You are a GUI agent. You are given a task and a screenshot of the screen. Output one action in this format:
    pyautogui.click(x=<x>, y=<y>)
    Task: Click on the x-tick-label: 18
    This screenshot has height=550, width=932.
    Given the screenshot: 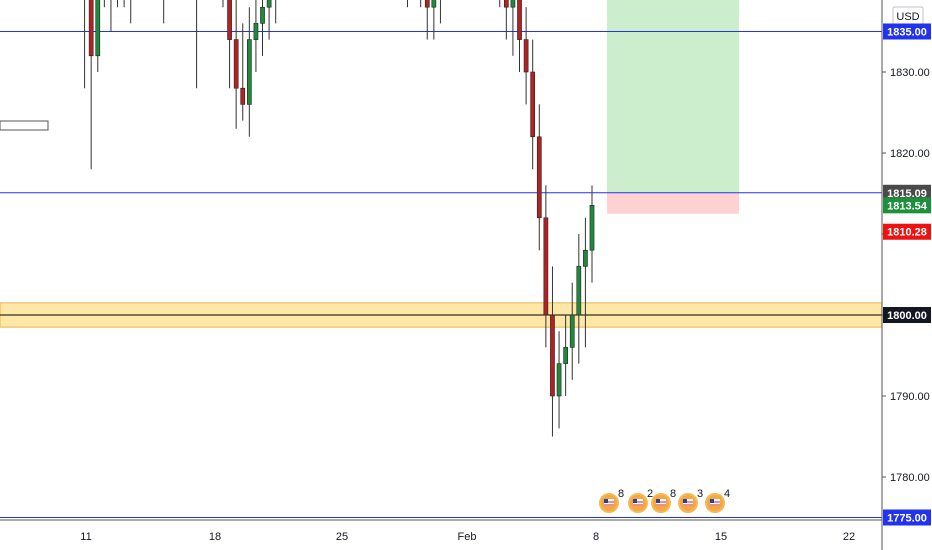 What is the action you would take?
    pyautogui.click(x=215, y=537)
    